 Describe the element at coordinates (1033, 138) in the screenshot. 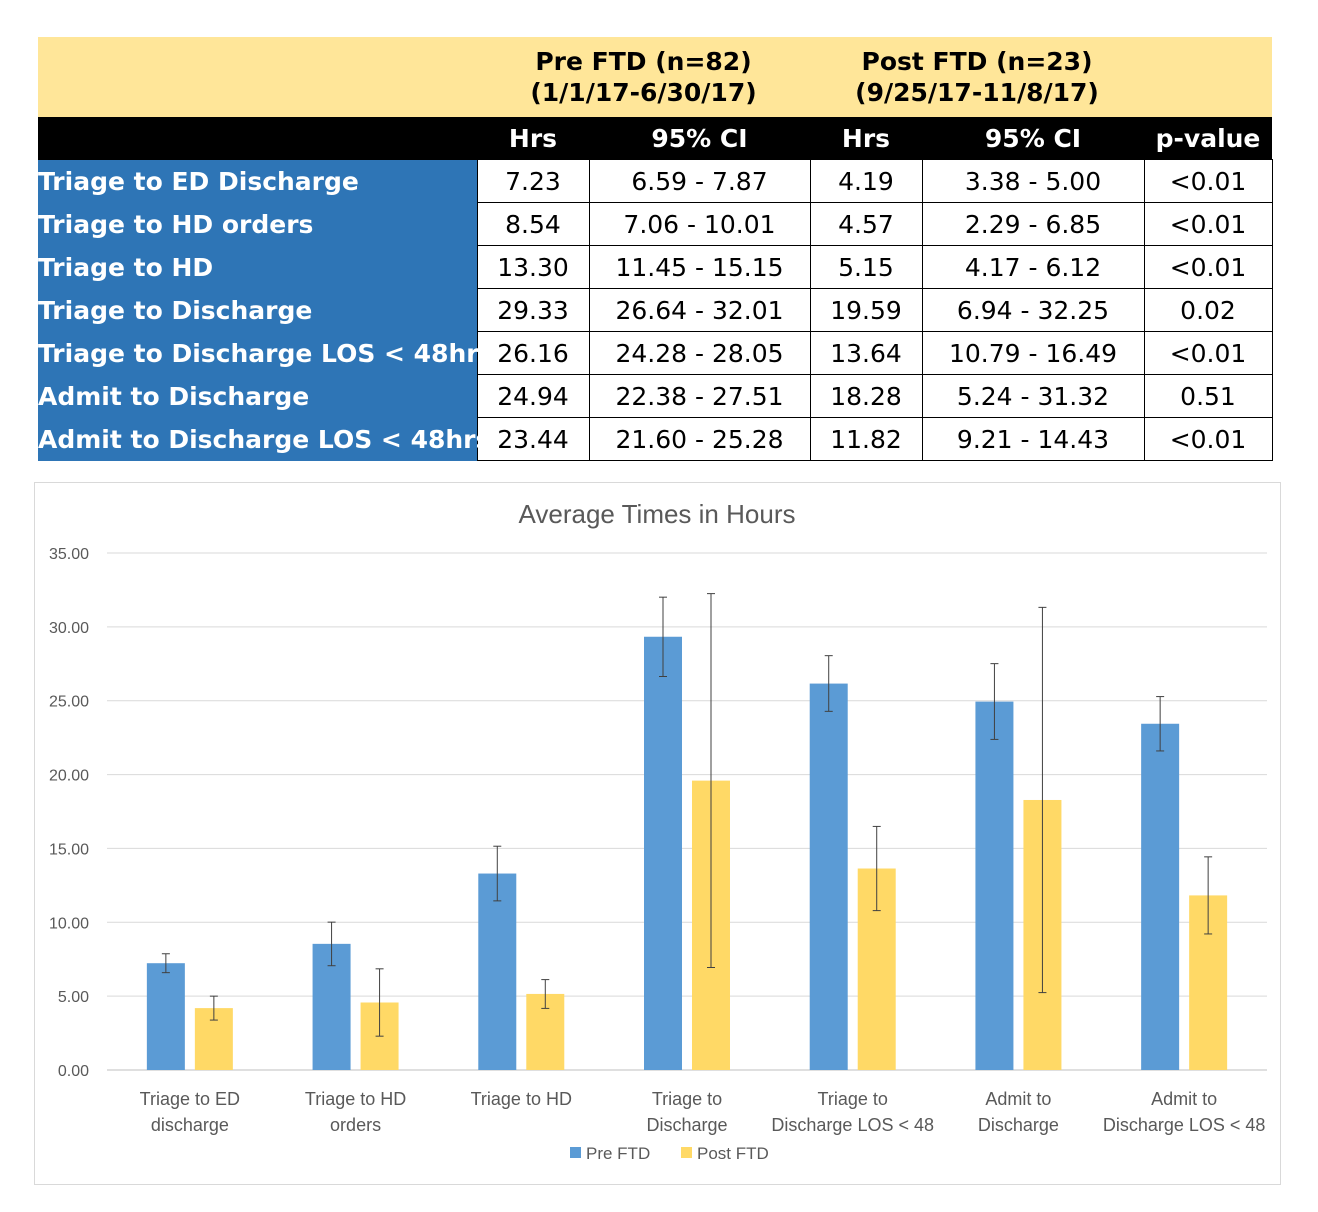

I see `post-ci-header: 95% CI` at that location.